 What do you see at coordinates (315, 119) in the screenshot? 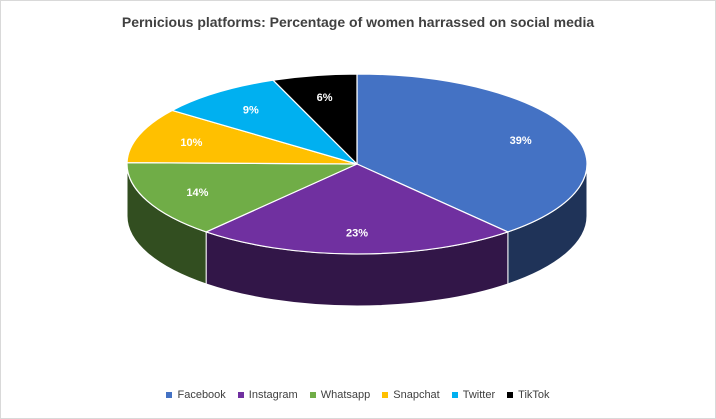
I see `pie-slice-tiktok` at bounding box center [315, 119].